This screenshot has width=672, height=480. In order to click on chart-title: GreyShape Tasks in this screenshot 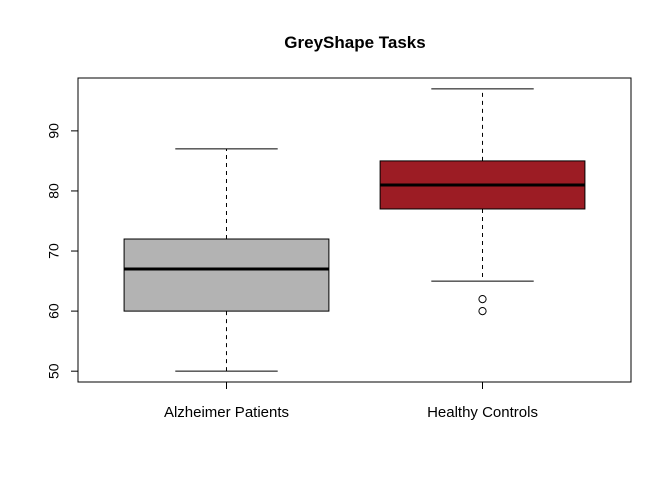, I will do `click(354, 42)`.